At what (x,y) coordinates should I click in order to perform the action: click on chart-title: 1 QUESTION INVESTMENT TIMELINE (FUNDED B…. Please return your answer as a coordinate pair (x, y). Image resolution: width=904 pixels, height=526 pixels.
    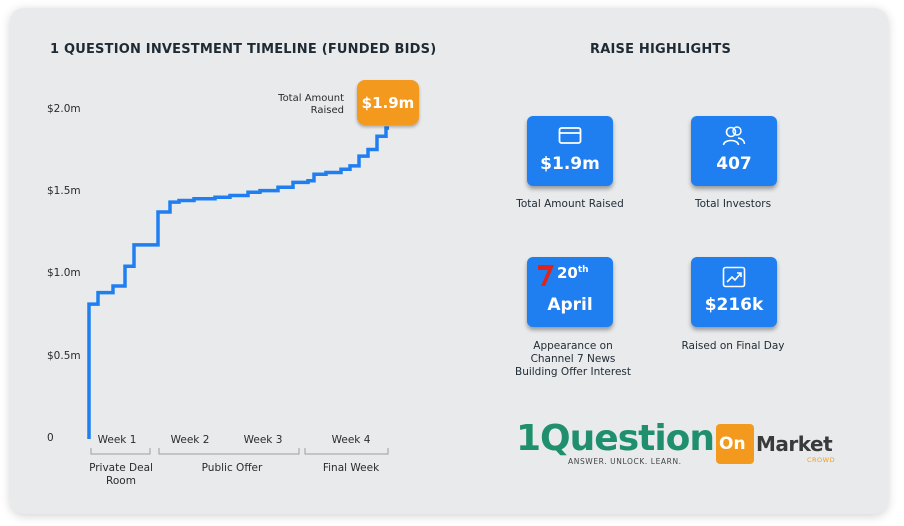
    Looking at the image, I should click on (243, 49).